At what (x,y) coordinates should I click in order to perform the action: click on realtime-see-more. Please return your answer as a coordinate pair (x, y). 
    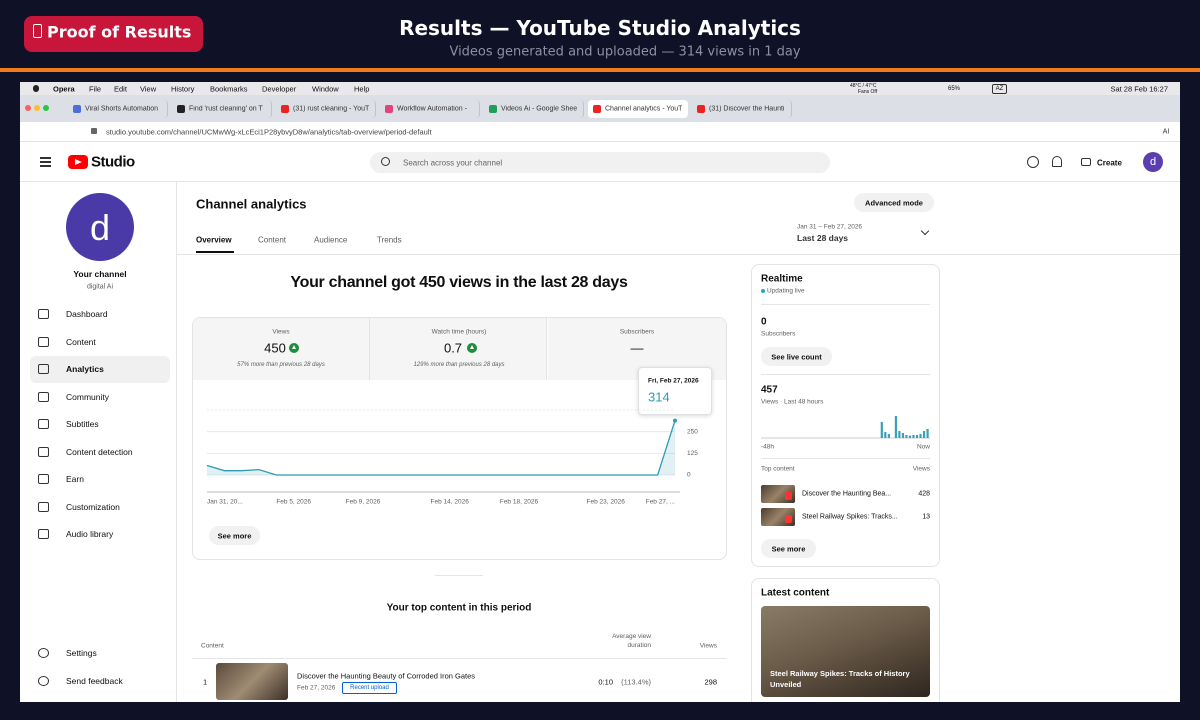
    Looking at the image, I should click on (788, 548).